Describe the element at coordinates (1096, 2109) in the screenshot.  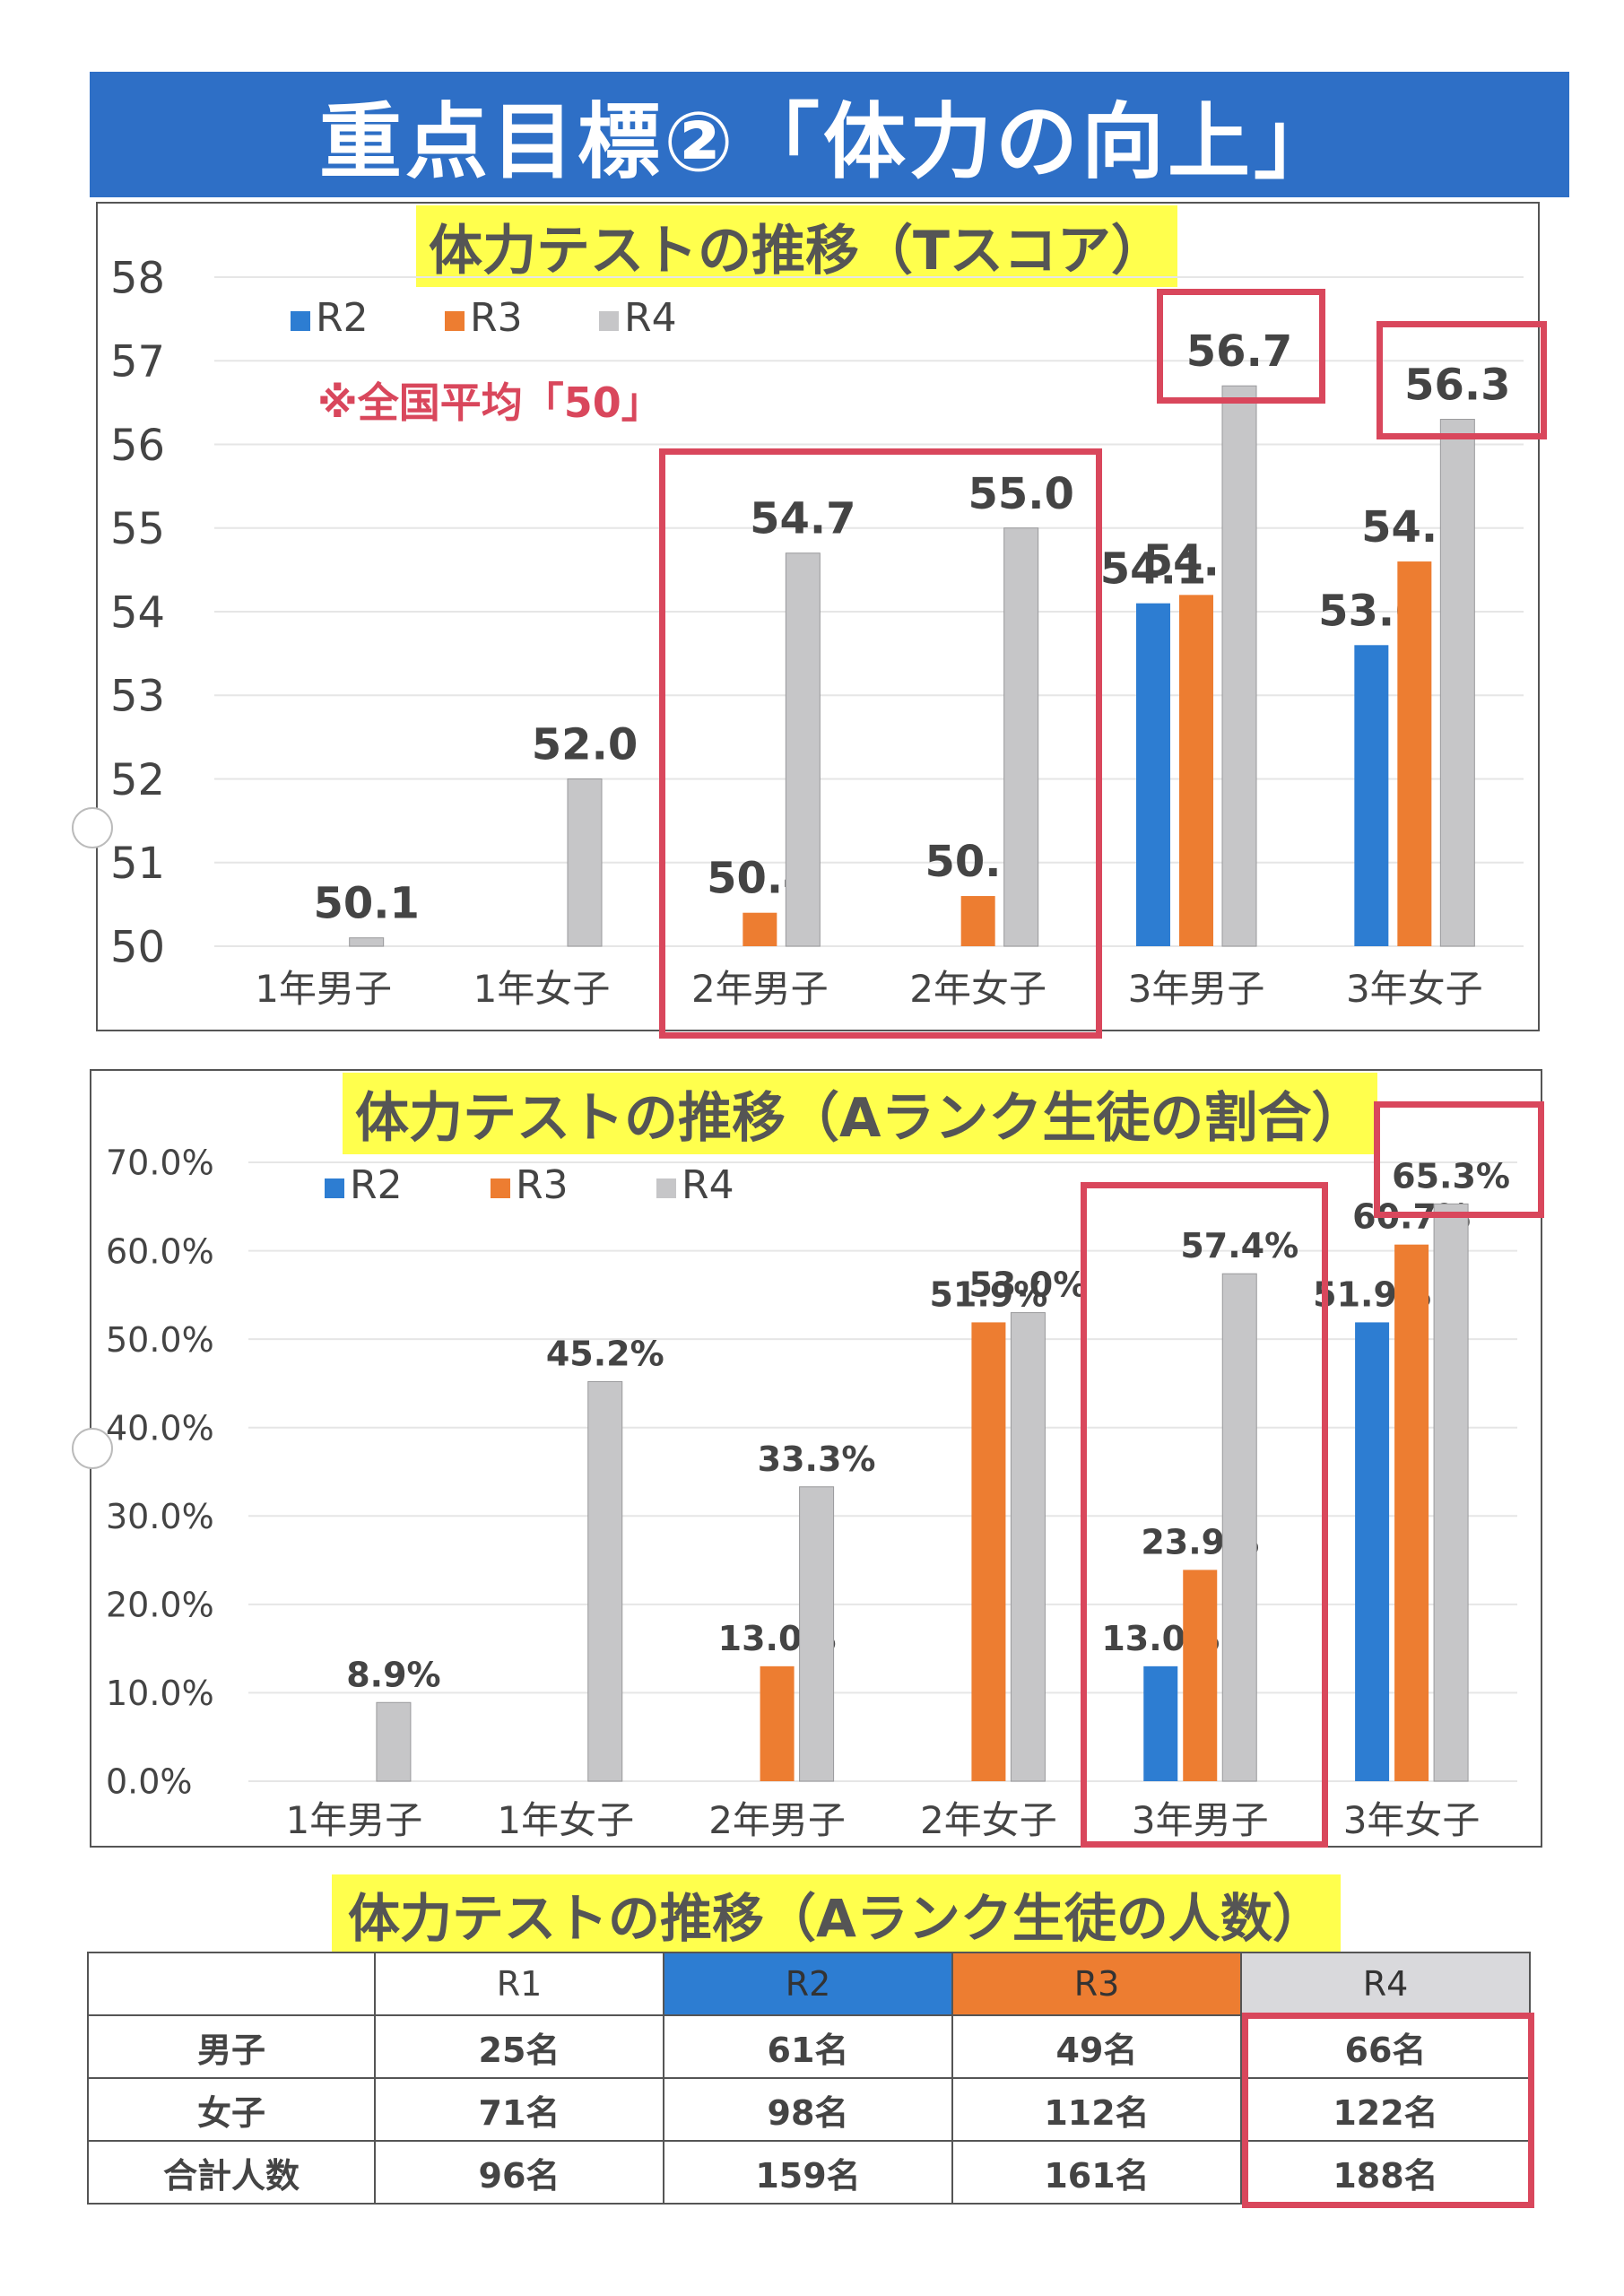
I see `table-cell: 112名` at that location.